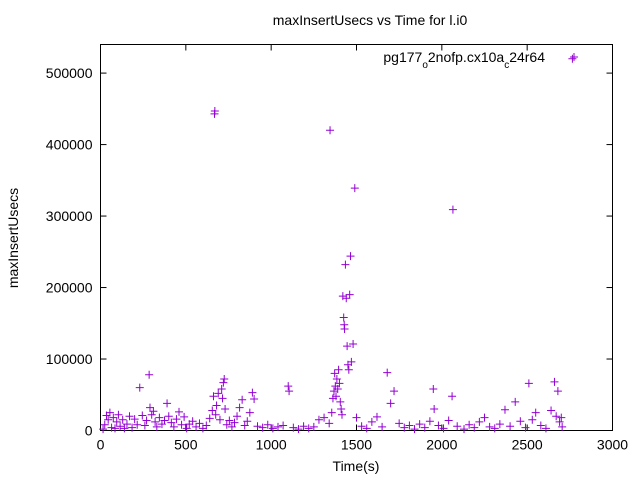  What do you see at coordinates (612, 445) in the screenshot?
I see `x-tick-label: 3000` at bounding box center [612, 445].